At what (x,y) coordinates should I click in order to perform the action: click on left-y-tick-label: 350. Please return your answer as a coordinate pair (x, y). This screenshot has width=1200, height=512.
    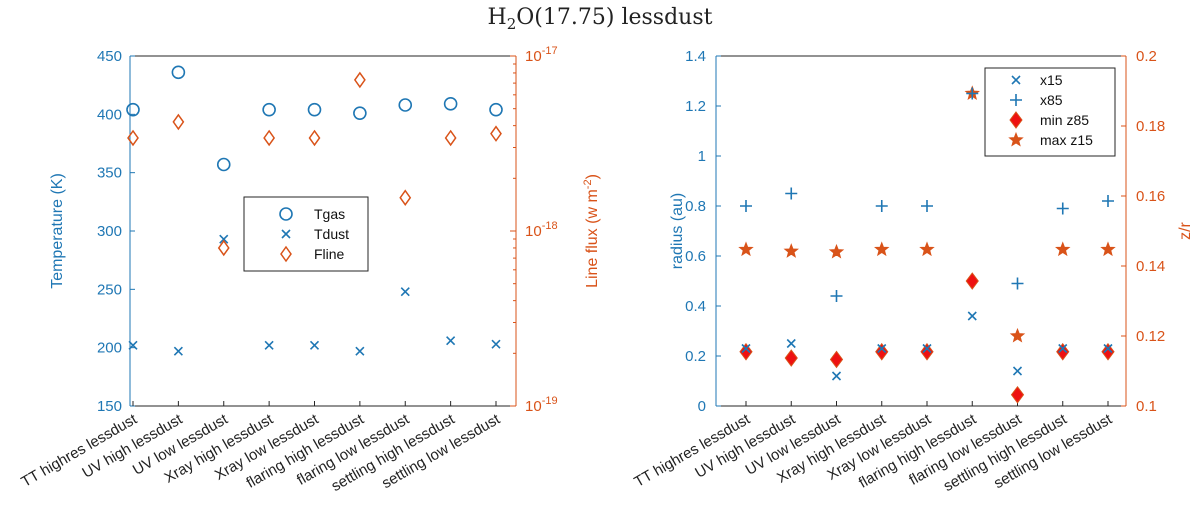
    Looking at the image, I should click on (109, 173).